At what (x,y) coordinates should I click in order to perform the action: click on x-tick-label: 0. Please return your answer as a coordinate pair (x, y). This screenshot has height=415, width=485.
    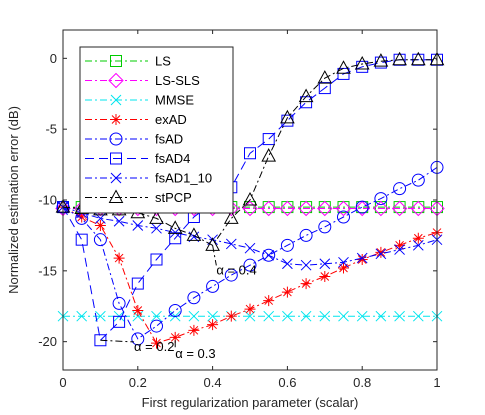
    Looking at the image, I should click on (62, 382).